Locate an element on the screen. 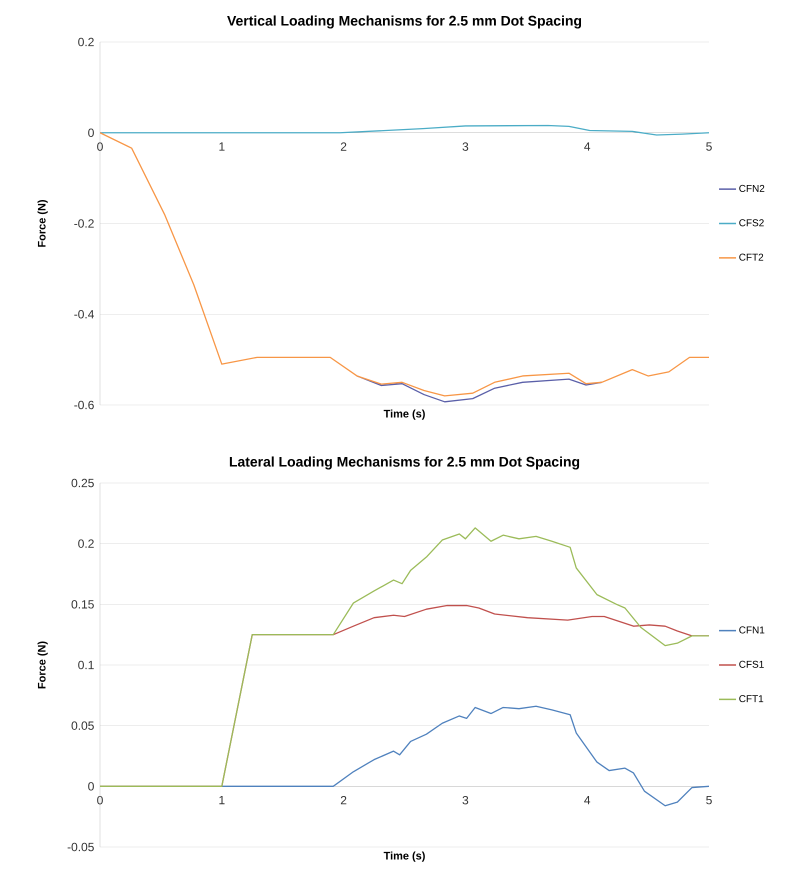 The height and width of the screenshot is (873, 791). y-tick-label: -0.4 is located at coordinates (84, 314).